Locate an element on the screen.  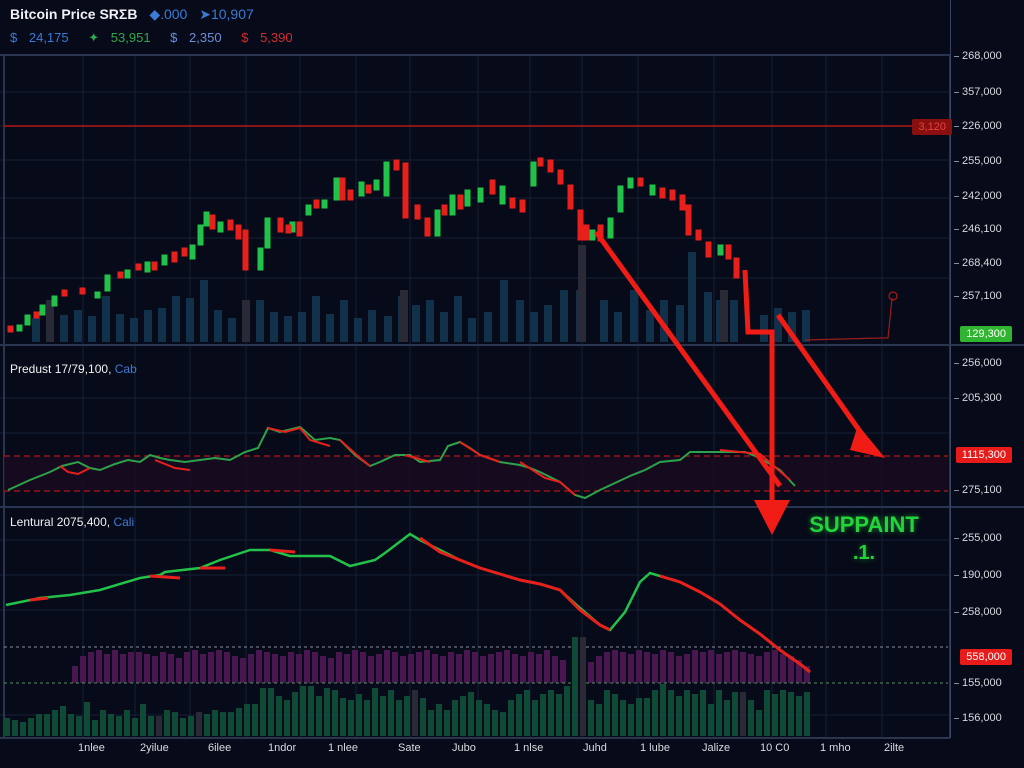
header-stat-2: ➤10,907 is located at coordinates (226, 14).